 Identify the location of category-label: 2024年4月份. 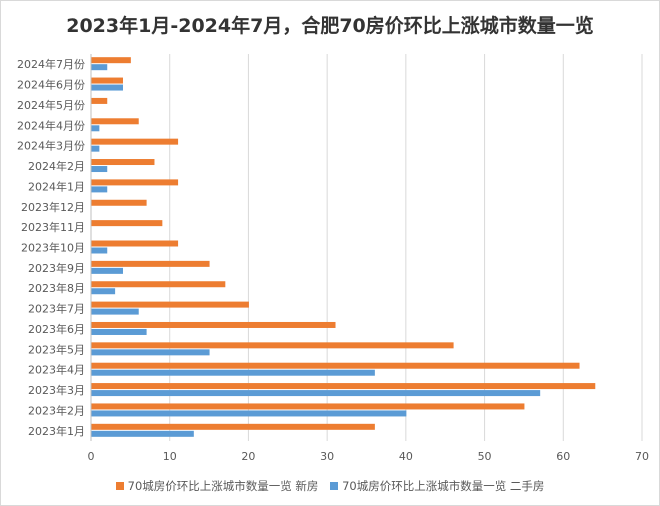
(51, 125).